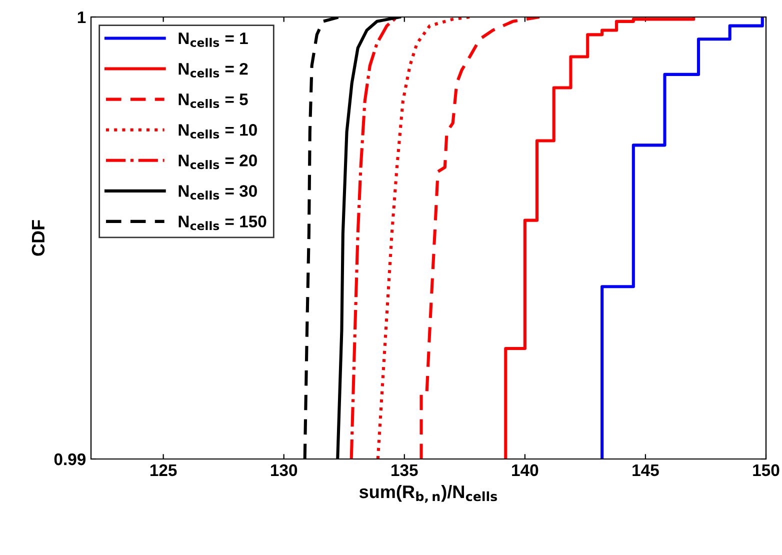 Image resolution: width=782 pixels, height=555 pixels. I want to click on x-tick-label: 145, so click(645, 470).